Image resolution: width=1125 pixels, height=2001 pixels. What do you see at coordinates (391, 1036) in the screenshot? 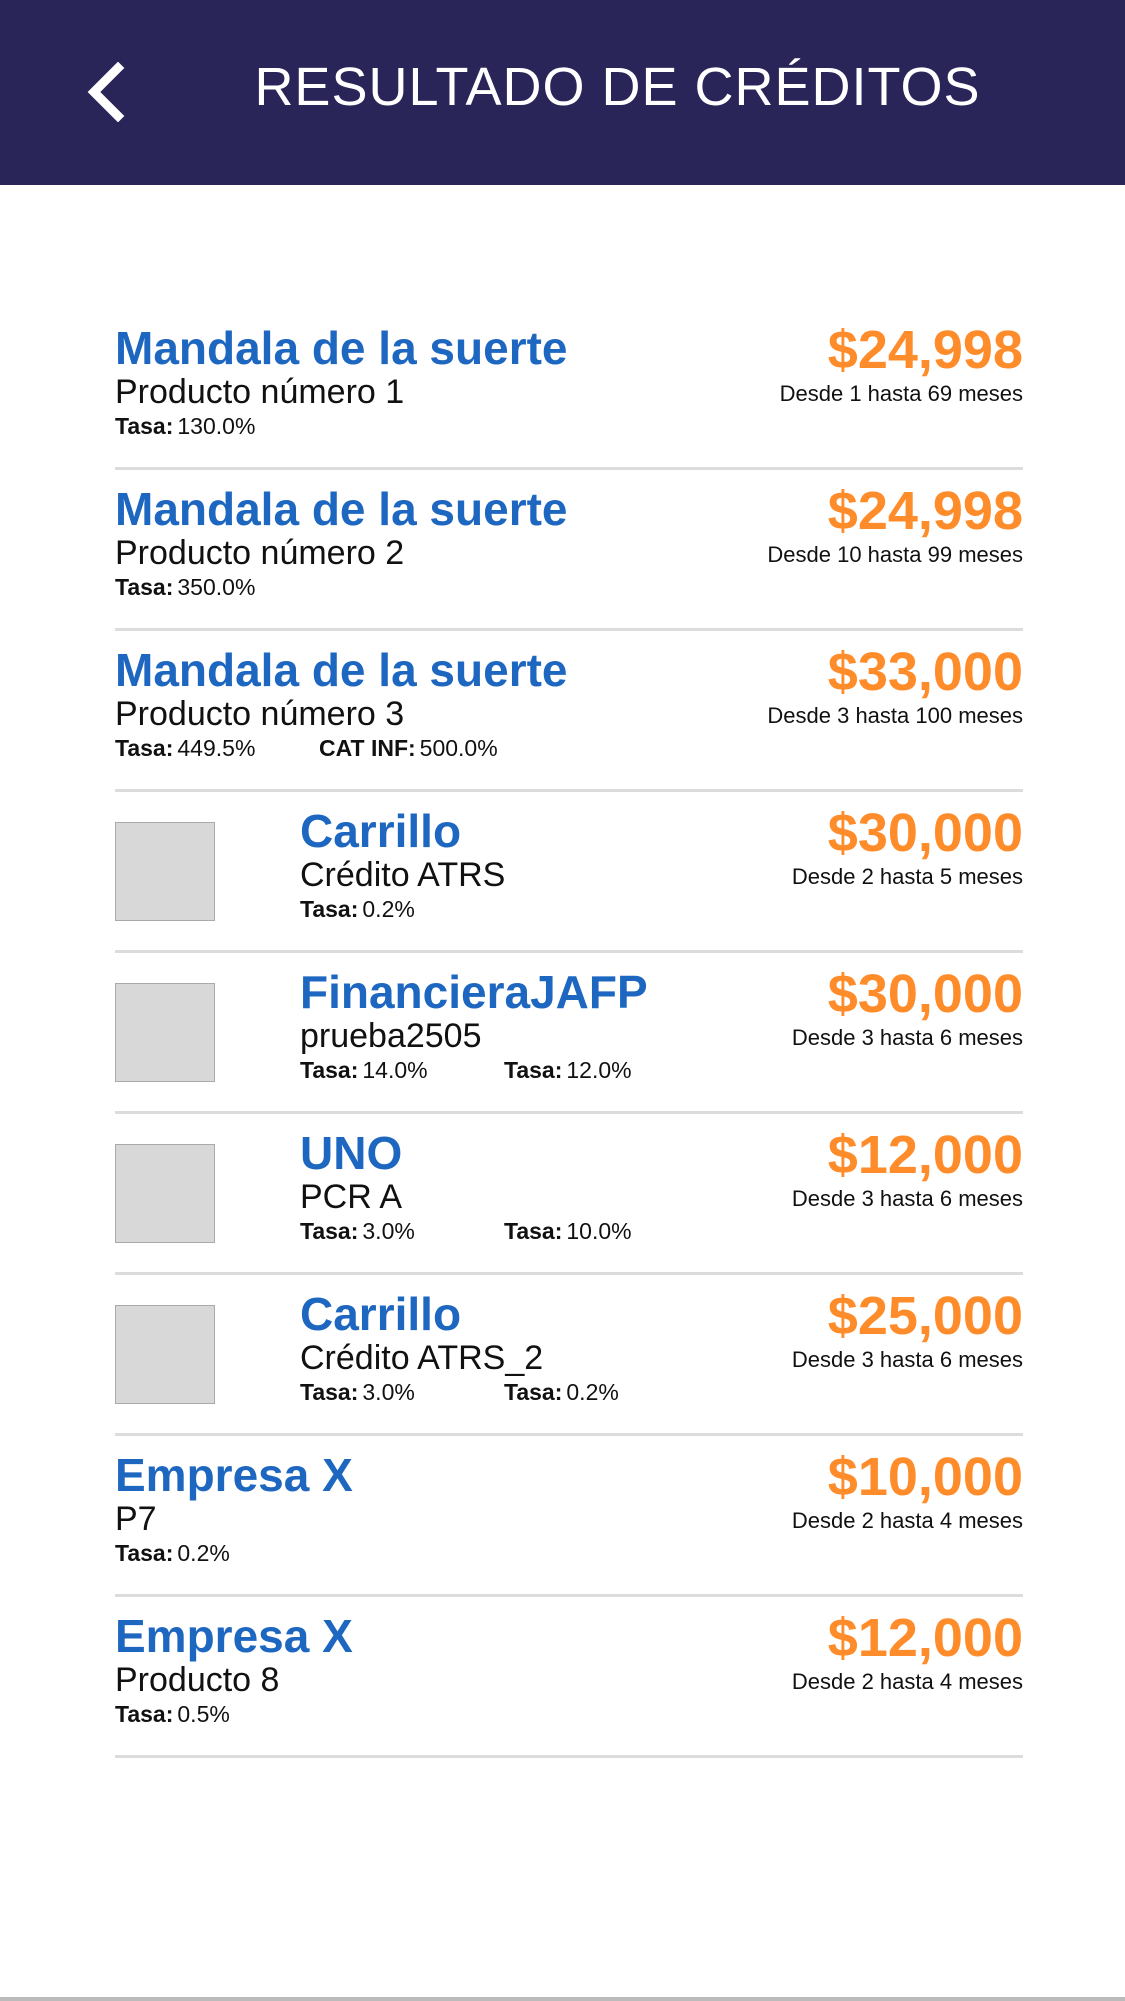
I see `product-name: prueba2505` at bounding box center [391, 1036].